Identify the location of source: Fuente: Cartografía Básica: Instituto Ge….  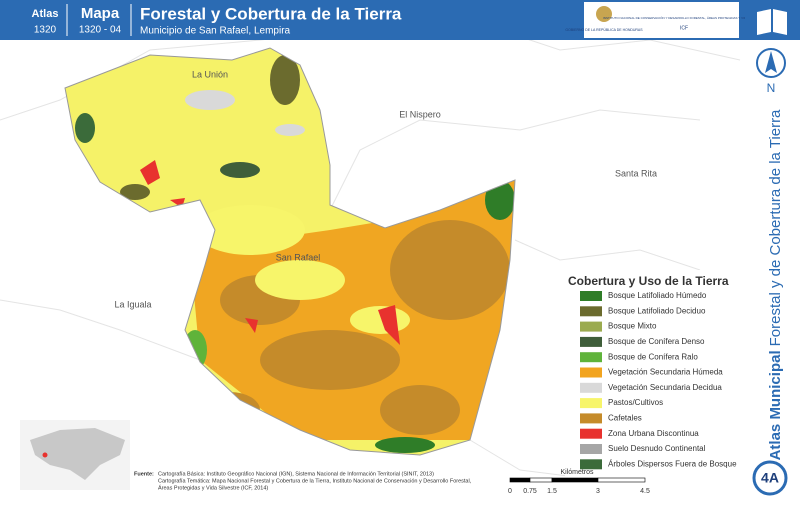
(303, 481).